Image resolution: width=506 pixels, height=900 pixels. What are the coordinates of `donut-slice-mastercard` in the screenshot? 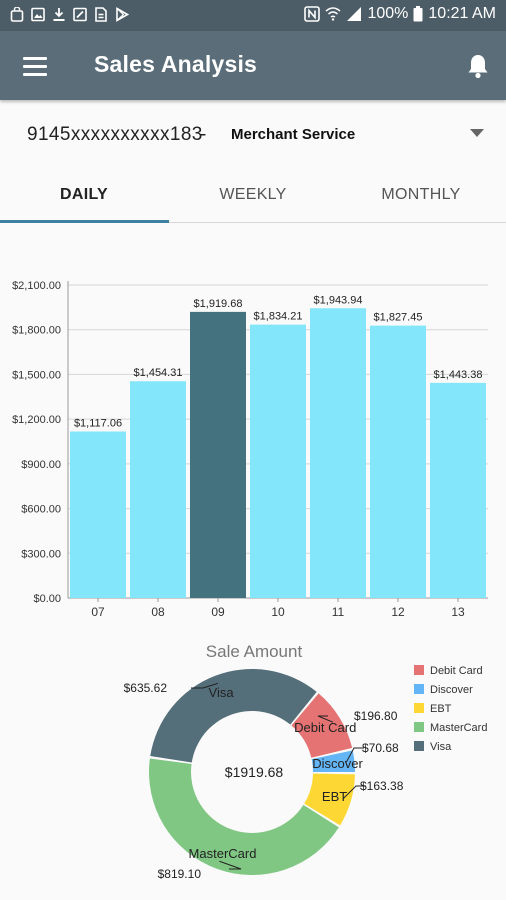 It's located at (244, 817).